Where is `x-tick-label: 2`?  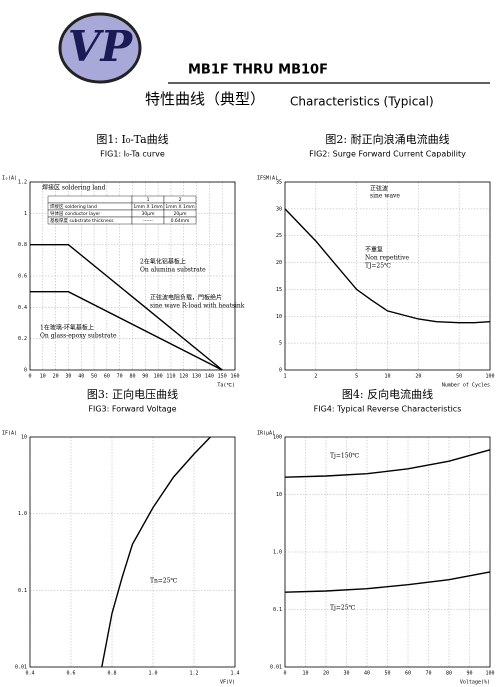 x-tick-label: 2 is located at coordinates (315, 377).